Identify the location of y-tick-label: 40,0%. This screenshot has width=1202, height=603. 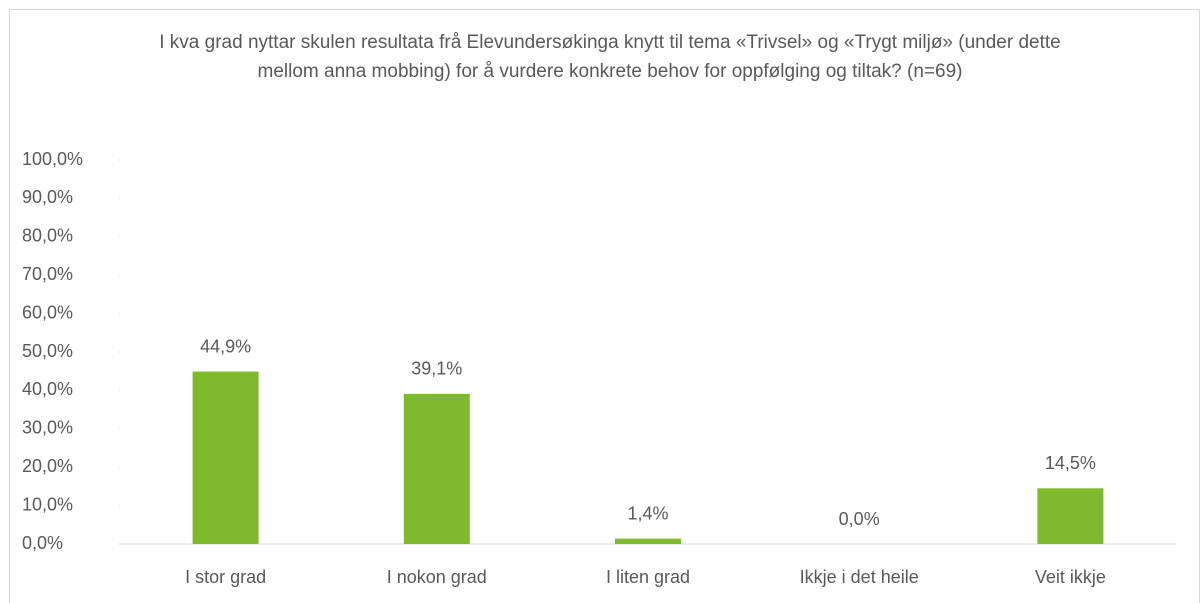
(47, 389).